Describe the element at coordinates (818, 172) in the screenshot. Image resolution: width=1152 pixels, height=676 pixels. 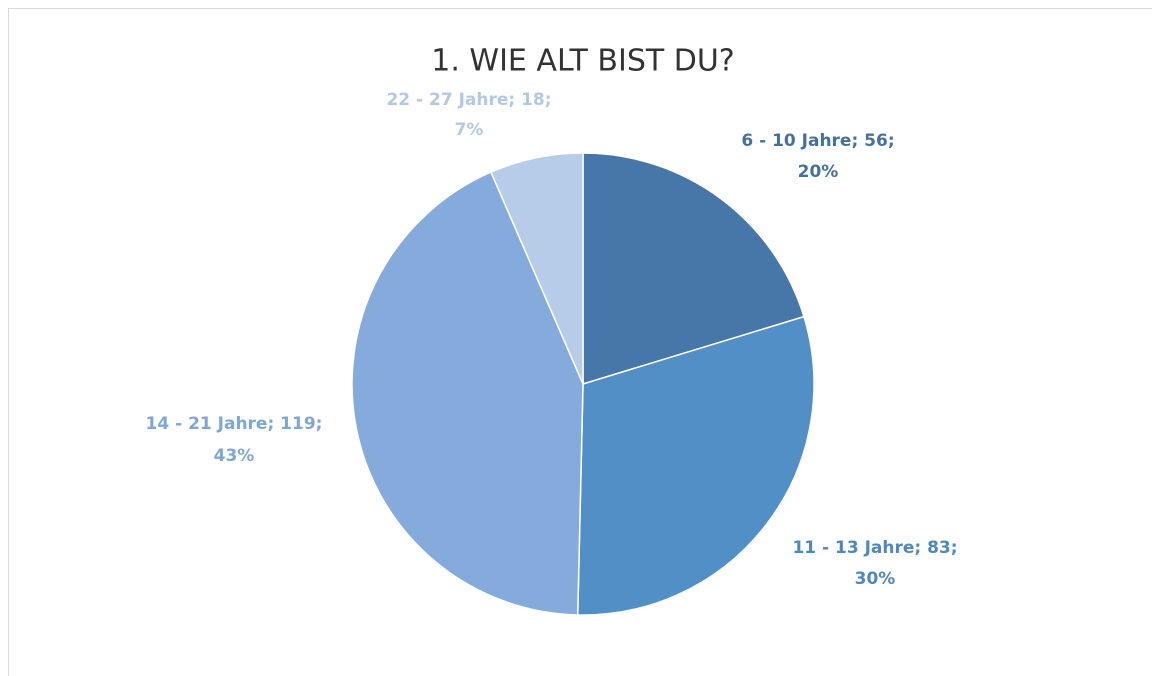
I see `data-label: 20%` at that location.